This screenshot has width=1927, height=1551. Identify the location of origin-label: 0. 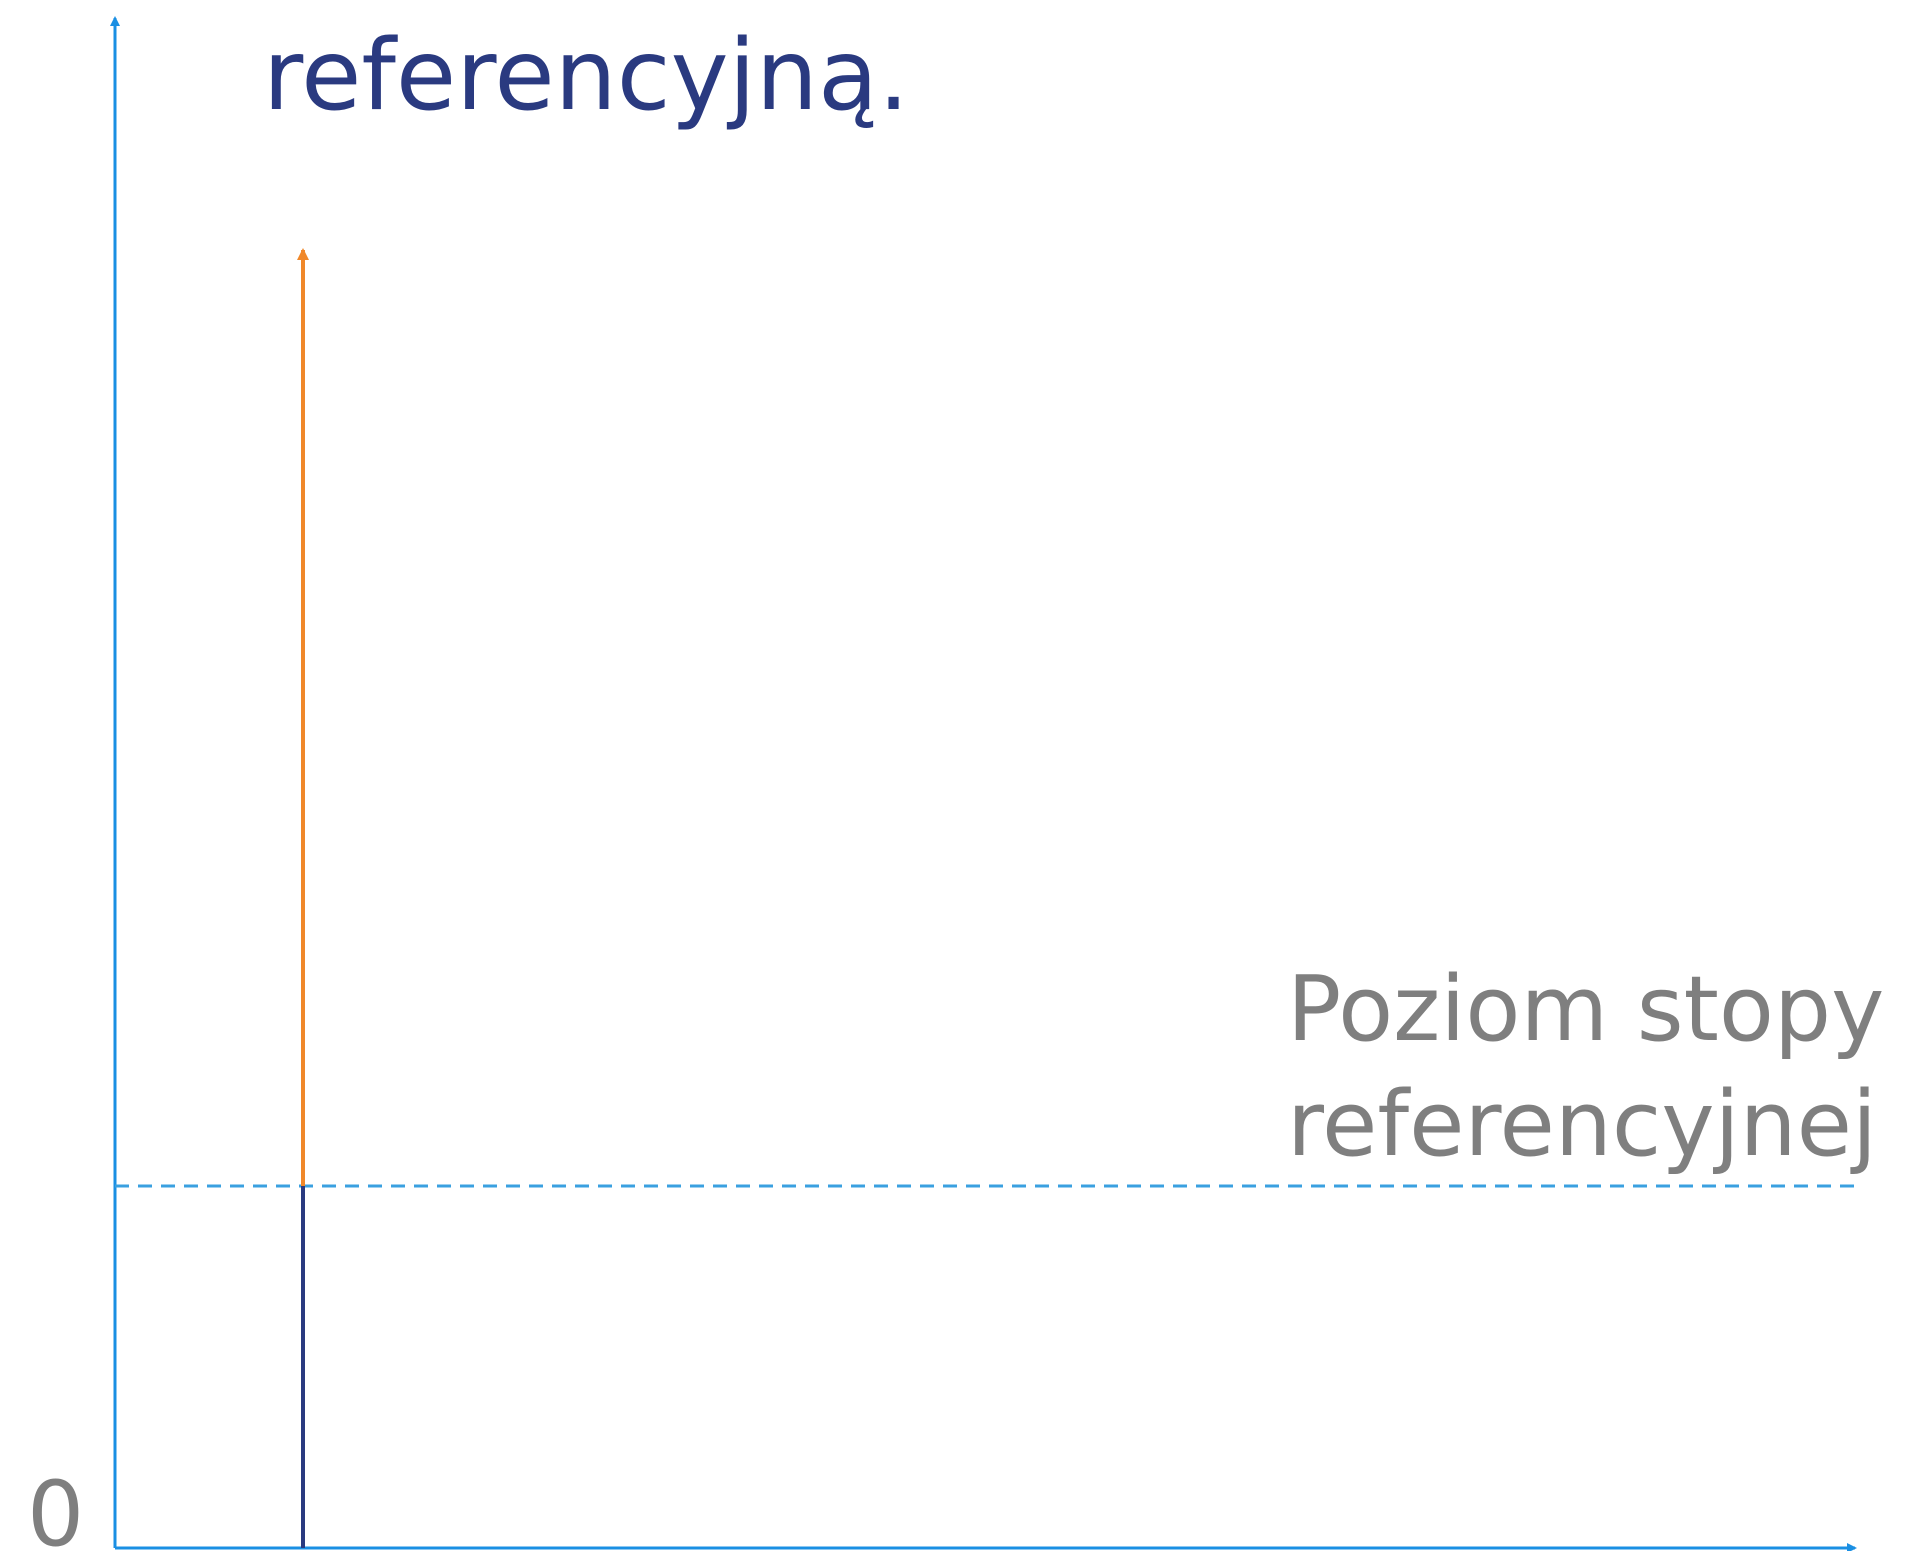
(55, 1506).